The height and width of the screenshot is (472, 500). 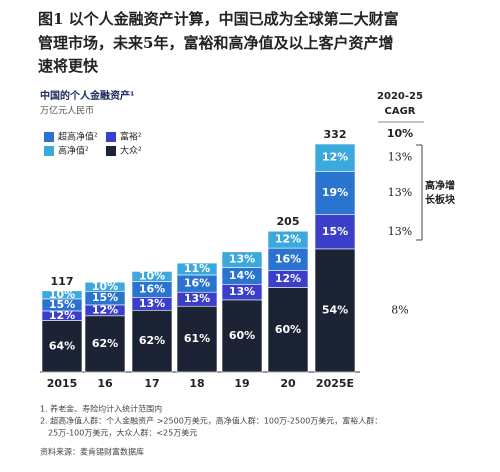 What do you see at coordinates (73, 151) in the screenshot?
I see `legend-label: 高净值²` at bounding box center [73, 151].